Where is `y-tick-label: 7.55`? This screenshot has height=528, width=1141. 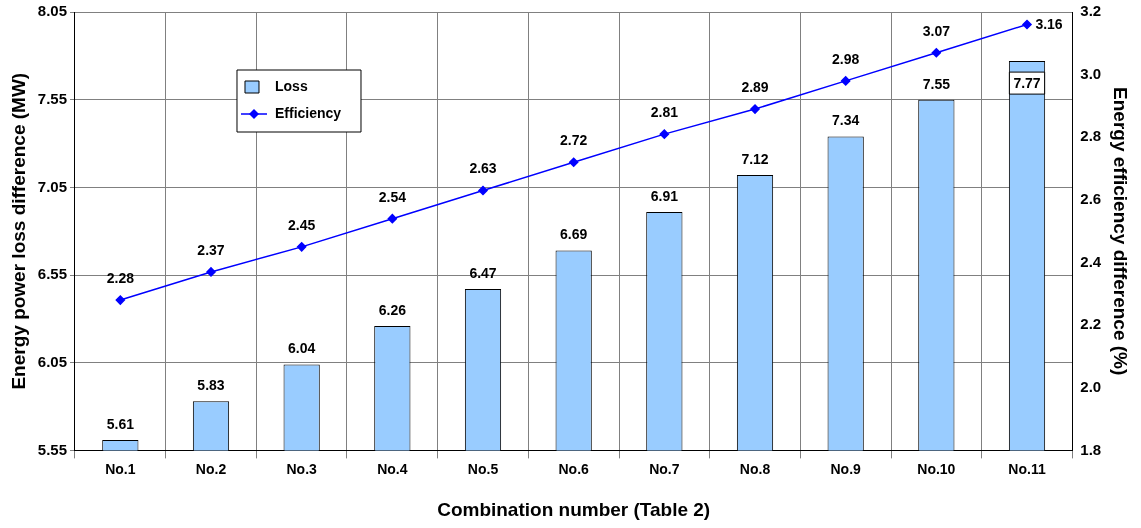 y-tick-label: 7.55 is located at coordinates (52, 98).